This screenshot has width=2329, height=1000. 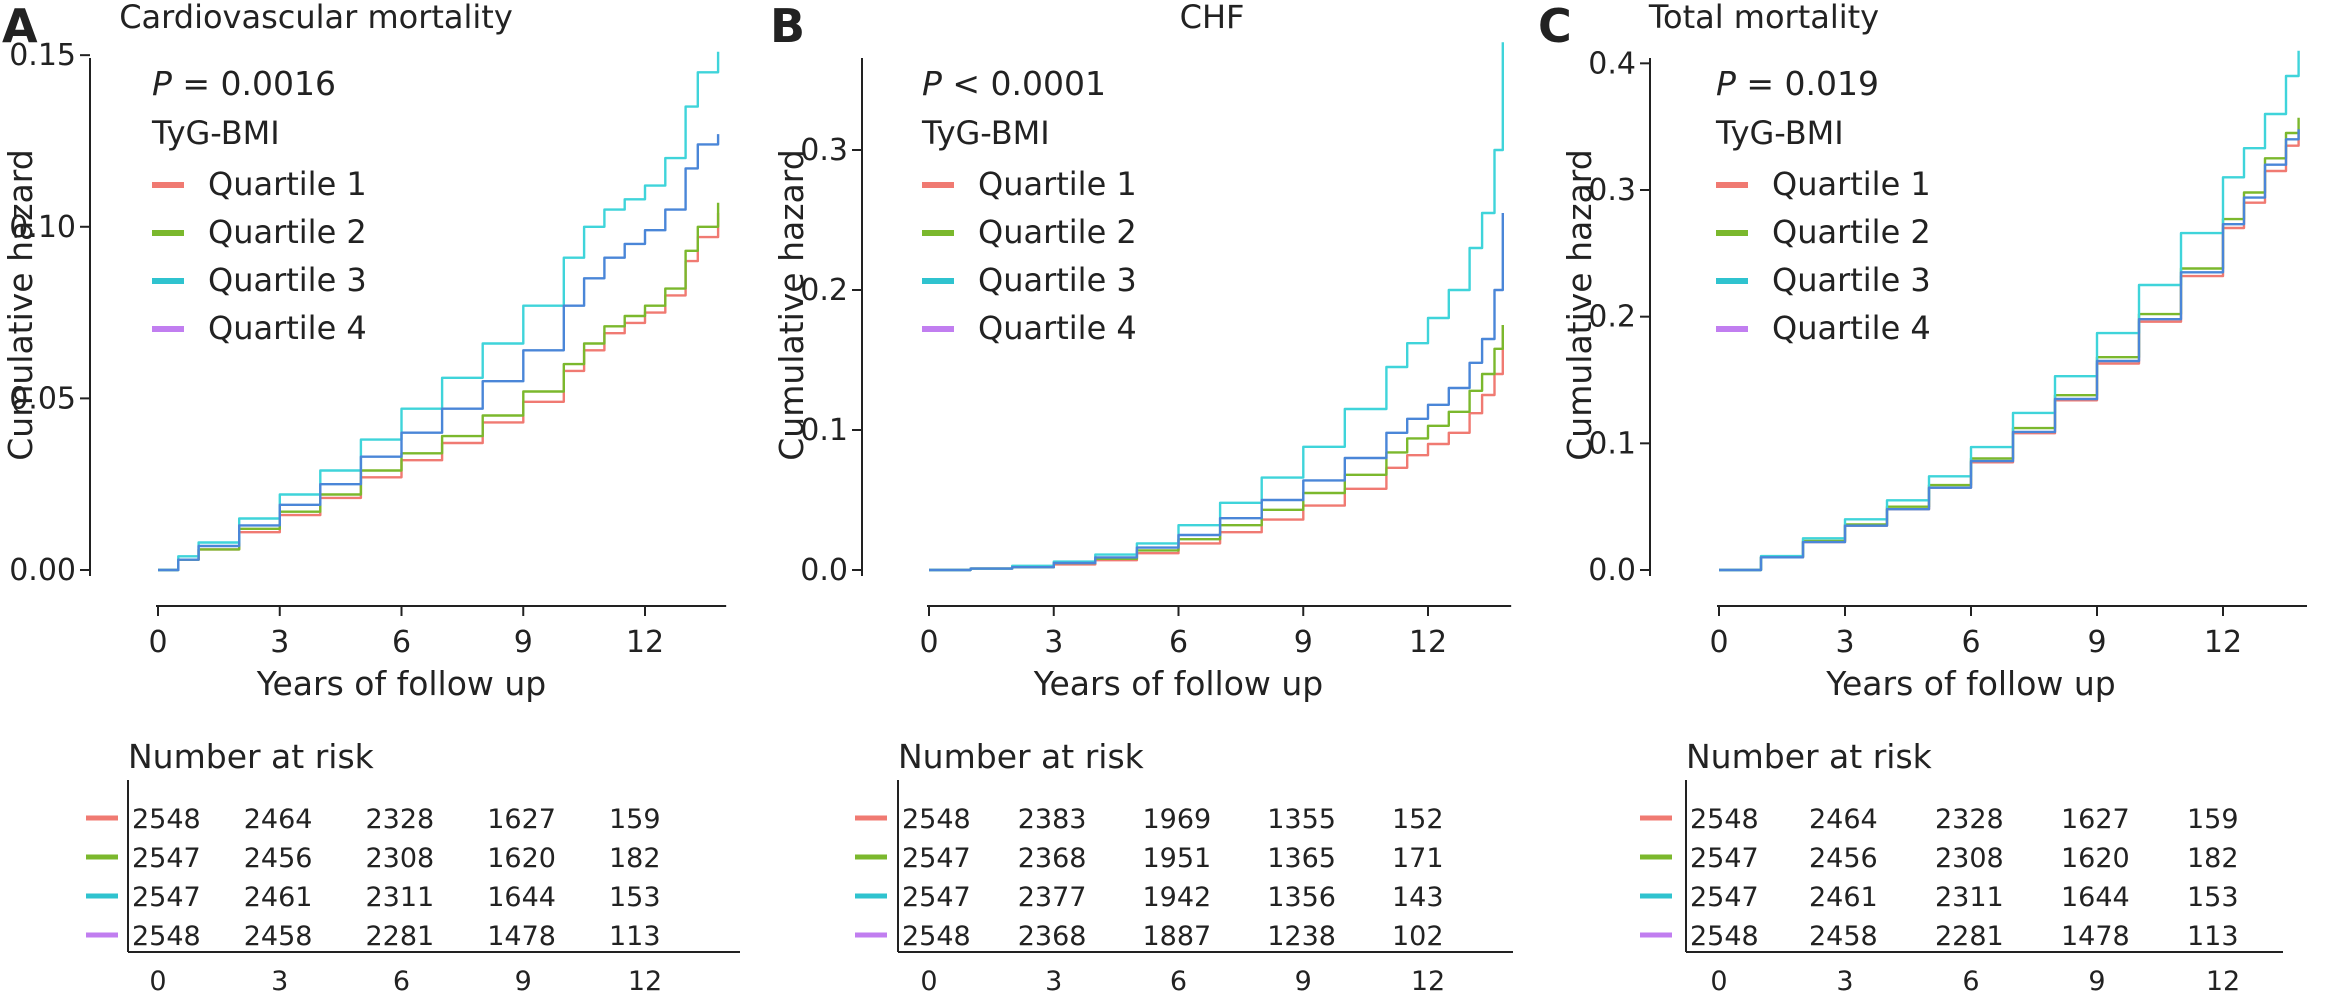 What do you see at coordinates (1212, 18) in the screenshot?
I see `panel-title: CHF` at bounding box center [1212, 18].